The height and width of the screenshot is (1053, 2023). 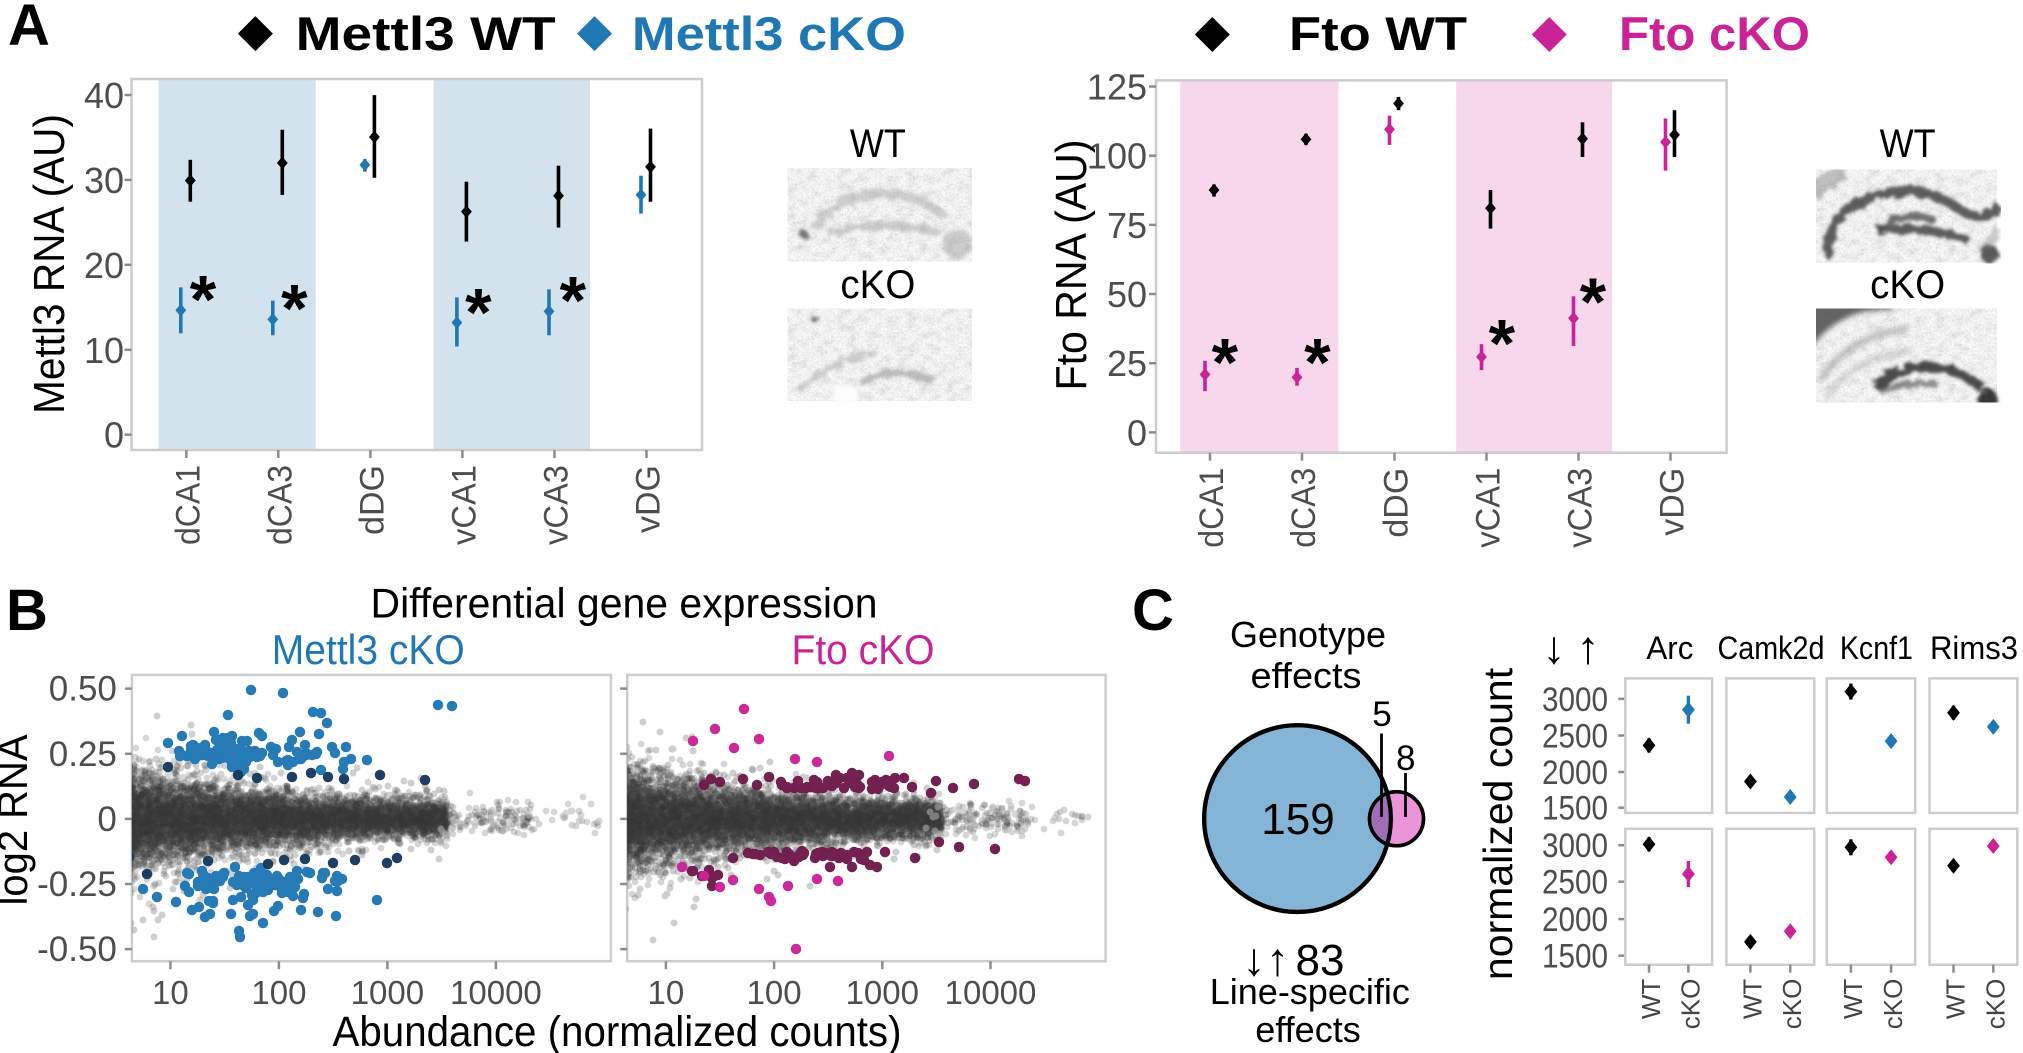 What do you see at coordinates (624, 603) in the screenshot?
I see `svg-text: Differential gene expression` at bounding box center [624, 603].